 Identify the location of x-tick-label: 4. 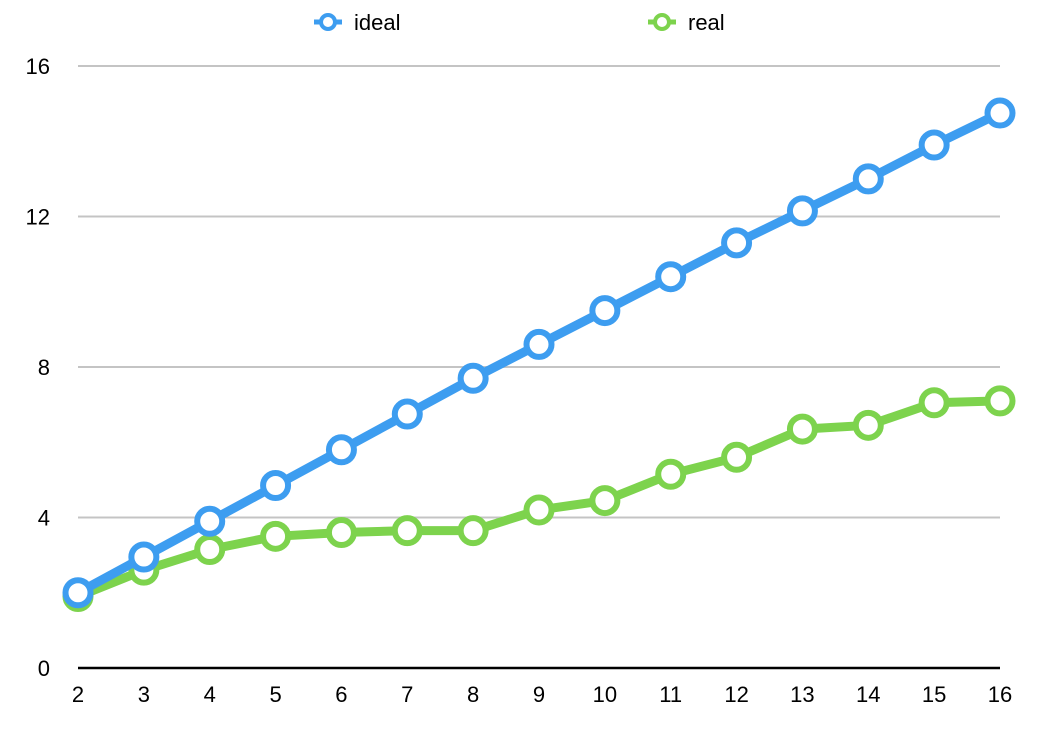
(210, 694).